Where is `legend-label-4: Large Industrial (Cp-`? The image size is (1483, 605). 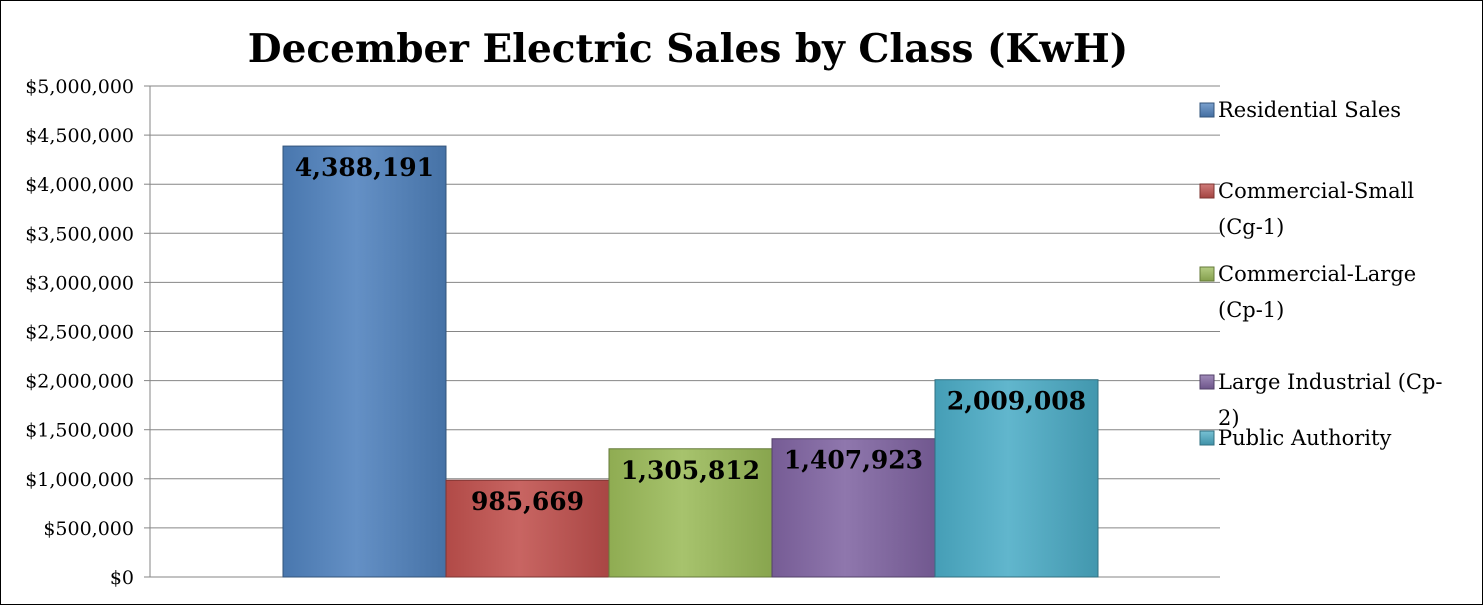 legend-label-4: Large Industrial (Cp- is located at coordinates (1330, 382).